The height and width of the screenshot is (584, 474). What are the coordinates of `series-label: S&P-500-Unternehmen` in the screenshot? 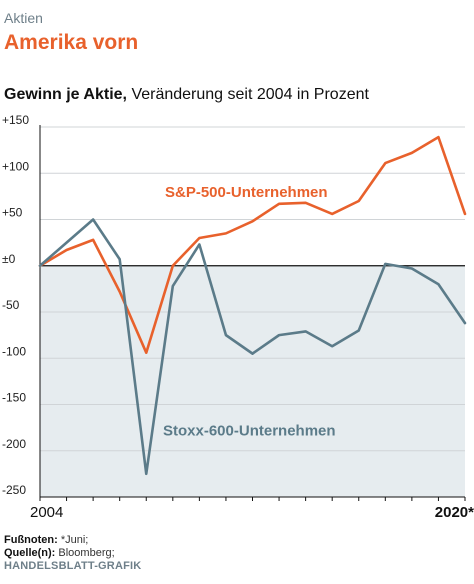 It's located at (246, 192).